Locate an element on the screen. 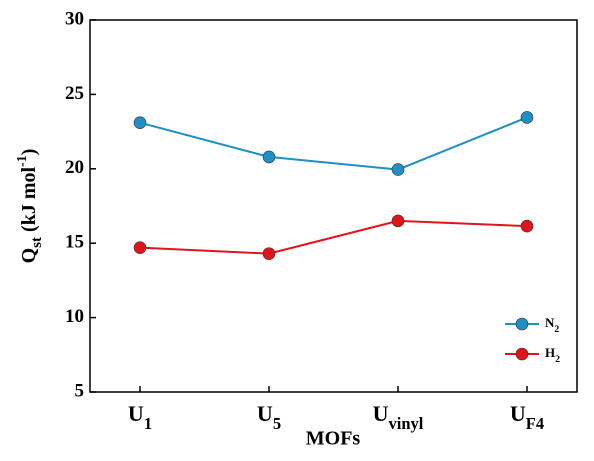 The height and width of the screenshot is (461, 594). legend-label: H2 is located at coordinates (552, 355).